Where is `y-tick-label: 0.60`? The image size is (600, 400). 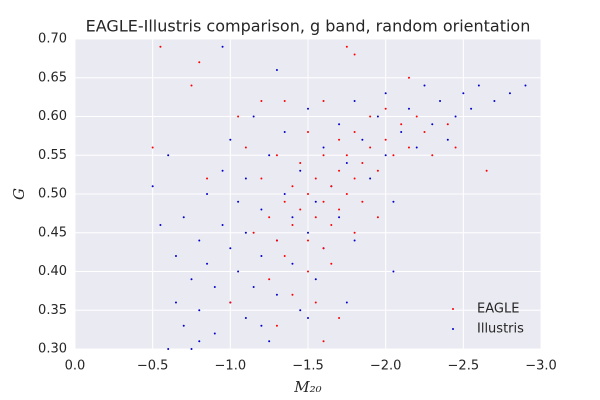
y-tick-label: 0.60 is located at coordinates (52, 116).